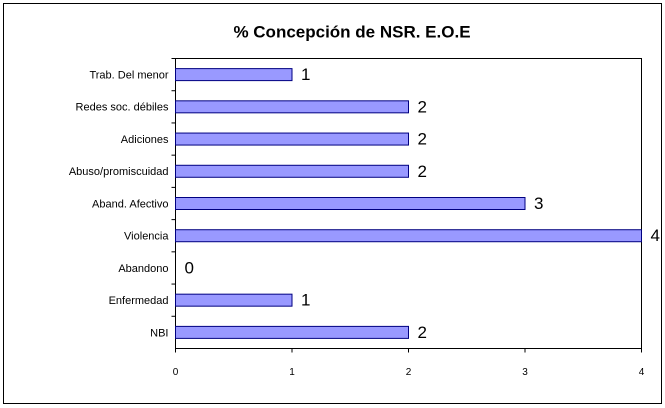 The width and height of the screenshot is (665, 408). What do you see at coordinates (292, 372) in the screenshot?
I see `x-tick-label: 1` at bounding box center [292, 372].